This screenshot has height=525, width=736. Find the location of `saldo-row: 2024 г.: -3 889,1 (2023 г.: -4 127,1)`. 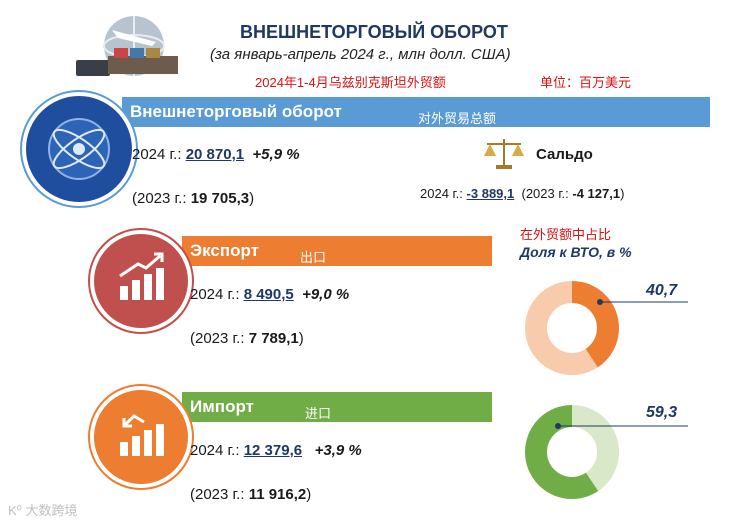

saldo-row: 2024 г.: -3 889,1 (2023 г.: -4 127,1) is located at coordinates (522, 193).